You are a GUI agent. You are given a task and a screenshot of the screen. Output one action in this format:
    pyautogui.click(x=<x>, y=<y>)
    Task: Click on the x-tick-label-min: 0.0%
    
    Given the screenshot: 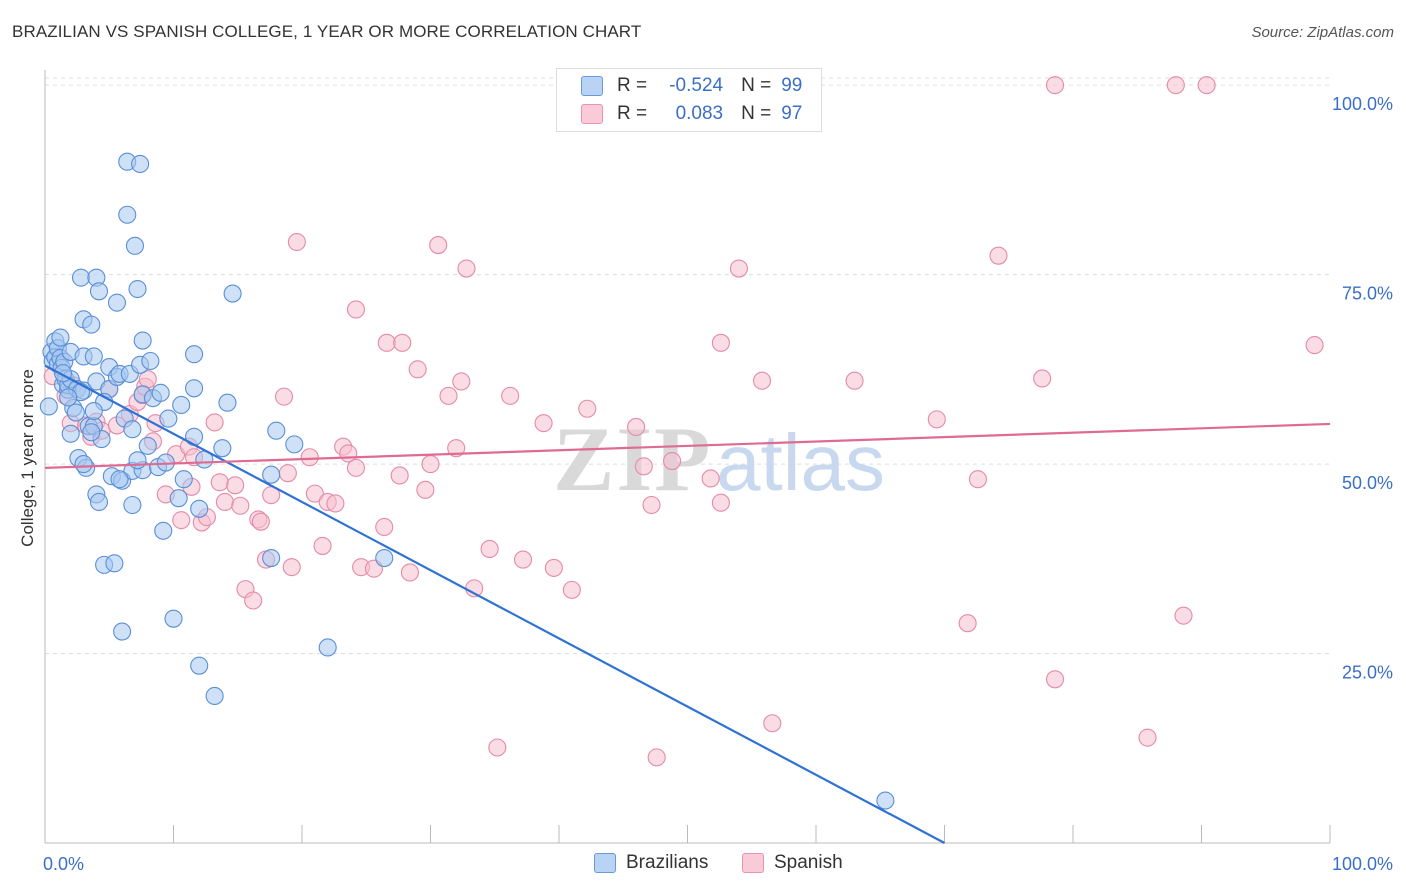 What is the action you would take?
    pyautogui.click(x=63, y=864)
    